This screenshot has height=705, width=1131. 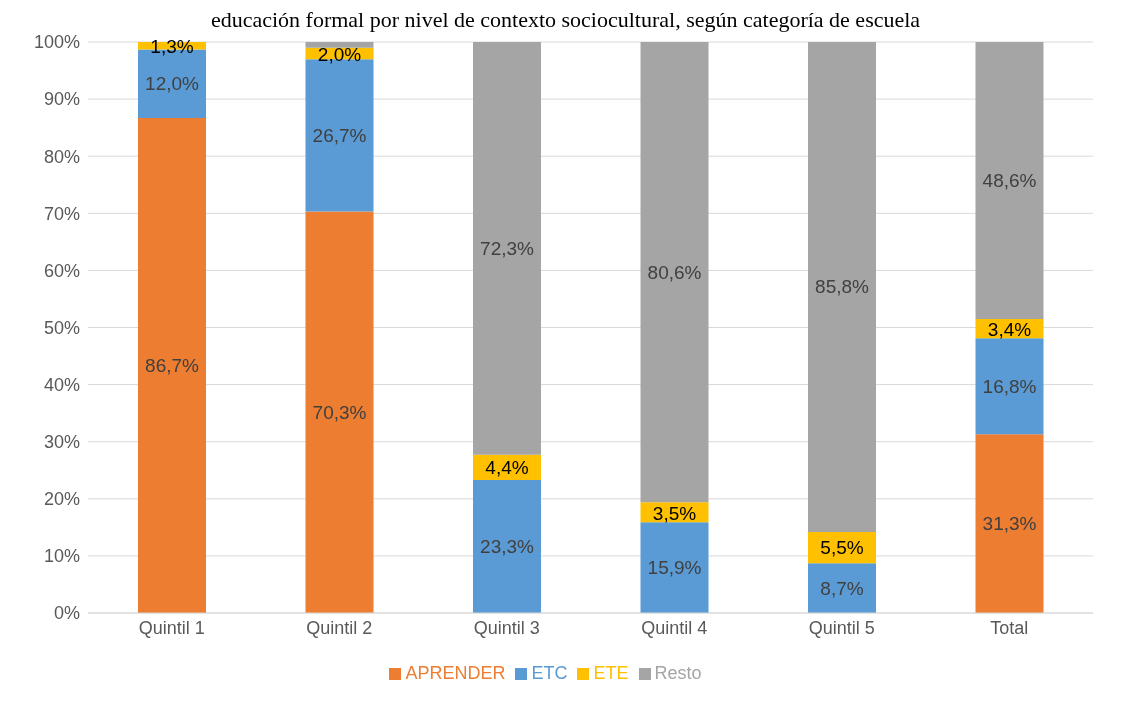 I want to click on data-label: 16,8%, so click(x=1009, y=386).